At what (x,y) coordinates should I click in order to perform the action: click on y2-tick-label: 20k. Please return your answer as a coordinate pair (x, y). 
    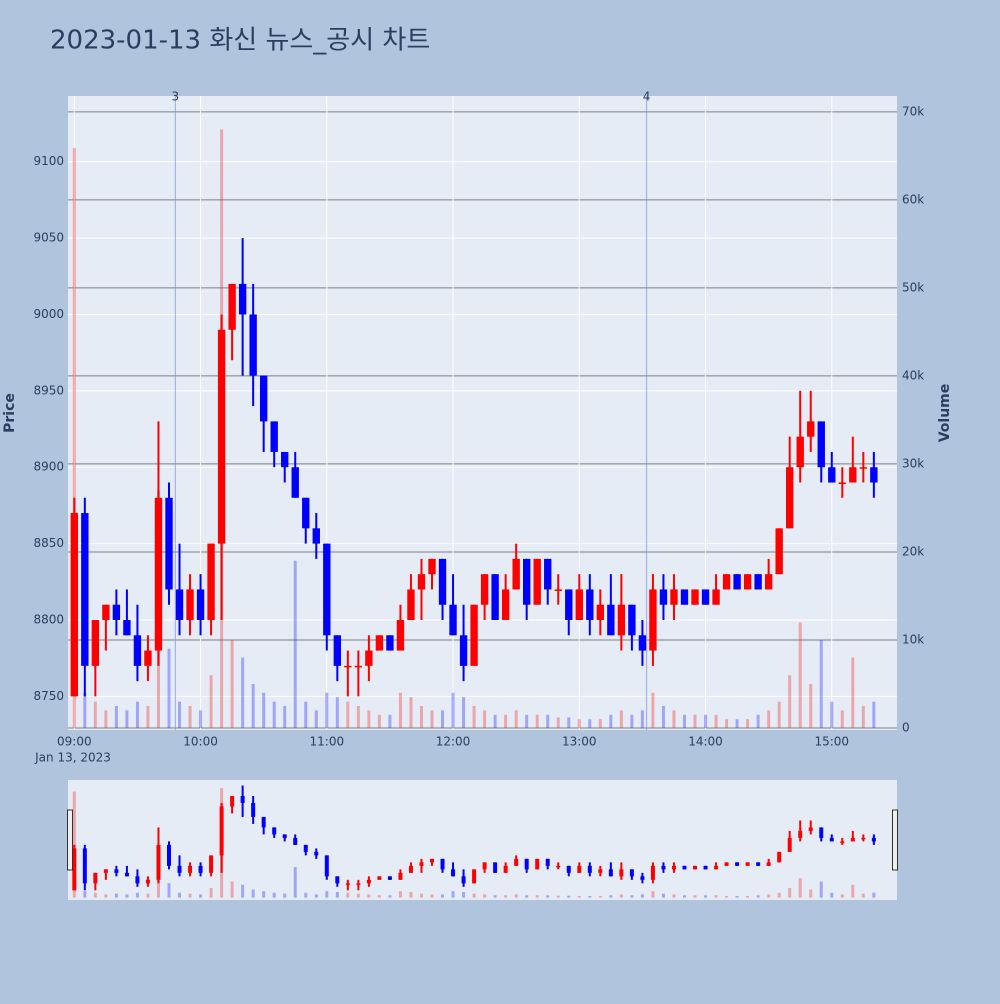
    Looking at the image, I should click on (913, 551).